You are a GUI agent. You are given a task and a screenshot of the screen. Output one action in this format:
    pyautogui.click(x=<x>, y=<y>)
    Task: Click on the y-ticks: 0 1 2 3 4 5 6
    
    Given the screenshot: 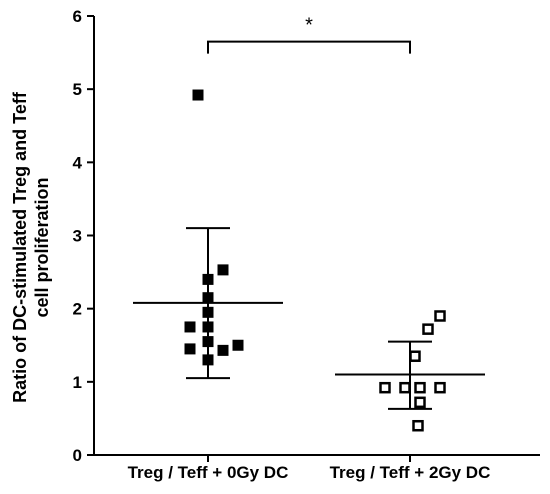 What is the action you would take?
    pyautogui.click(x=83, y=236)
    